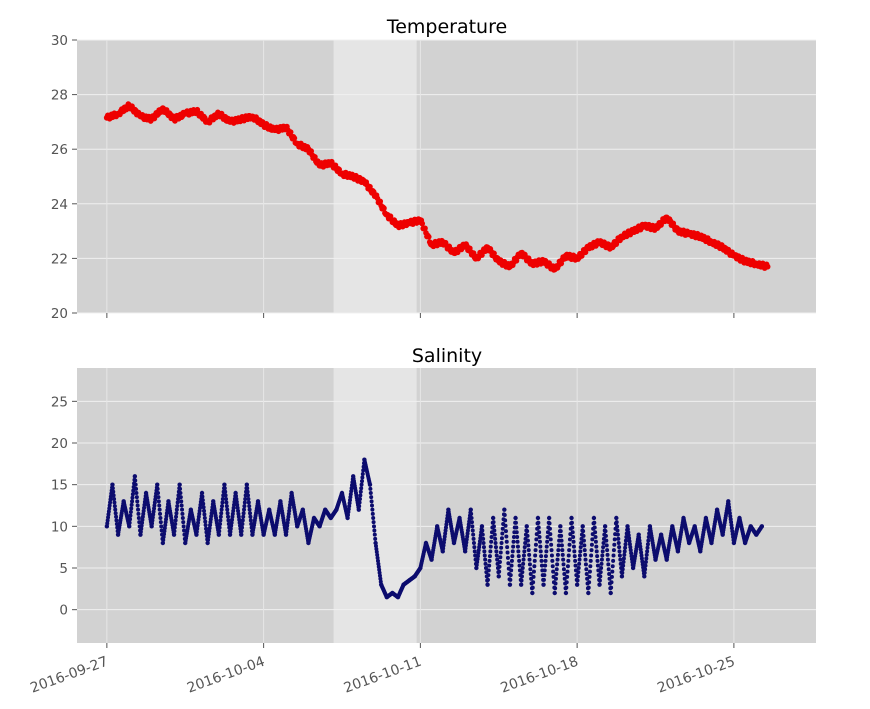  What do you see at coordinates (696, 675) in the screenshot?
I see `x-tick-label: 2016-10-25` at bounding box center [696, 675].